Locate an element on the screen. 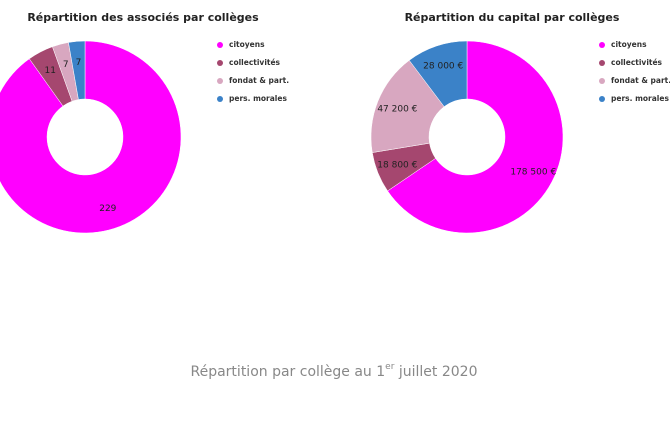  caption-sup: er is located at coordinates (390, 367).